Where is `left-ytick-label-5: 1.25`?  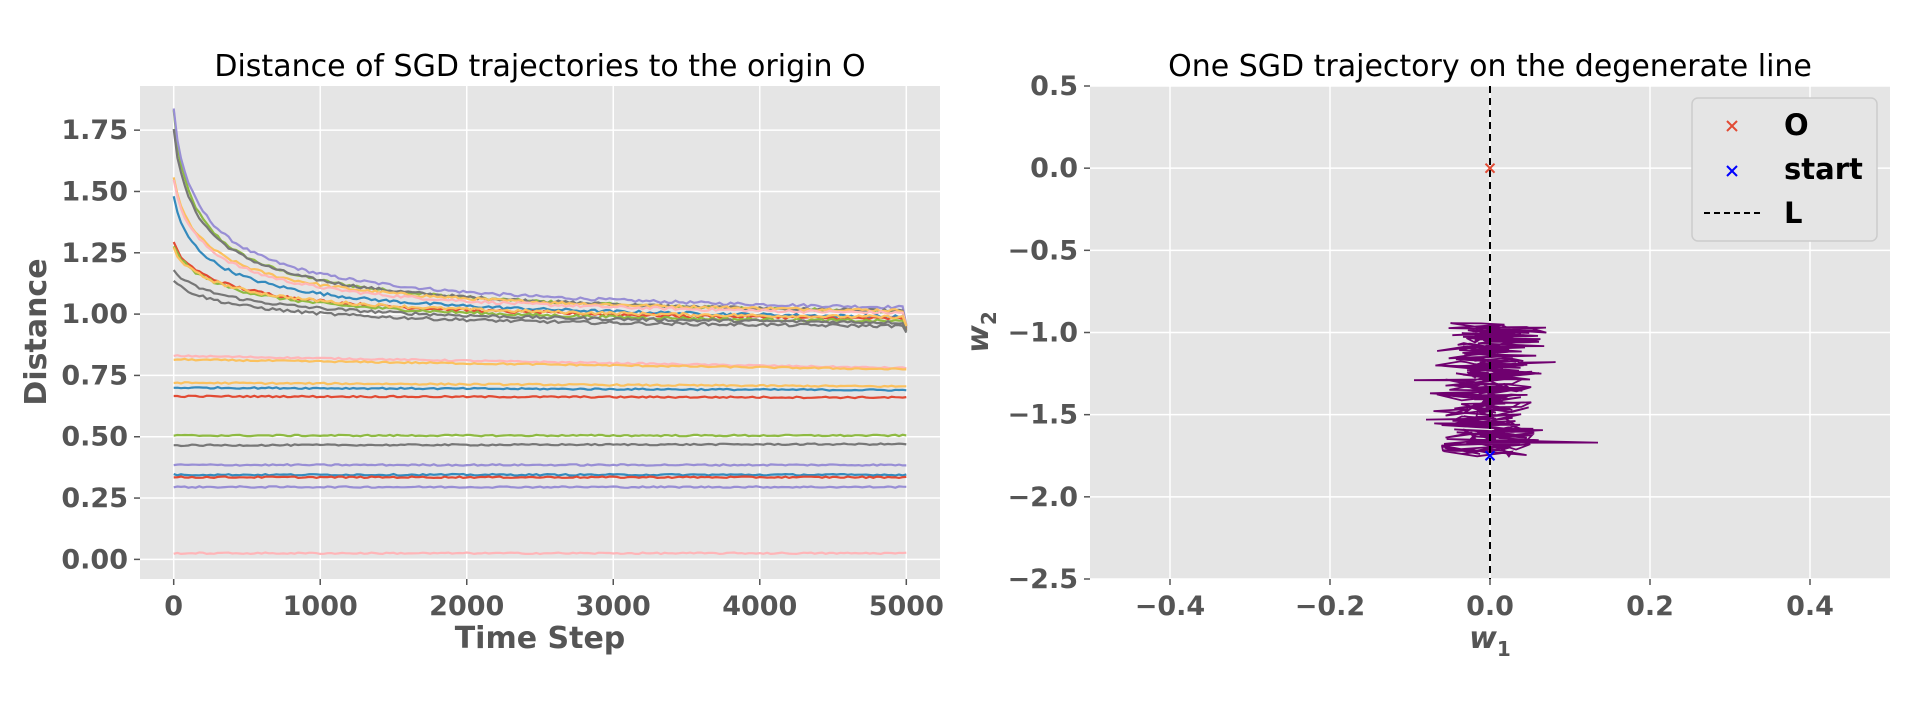 left-ytick-label-5: 1.25 is located at coordinates (94, 253).